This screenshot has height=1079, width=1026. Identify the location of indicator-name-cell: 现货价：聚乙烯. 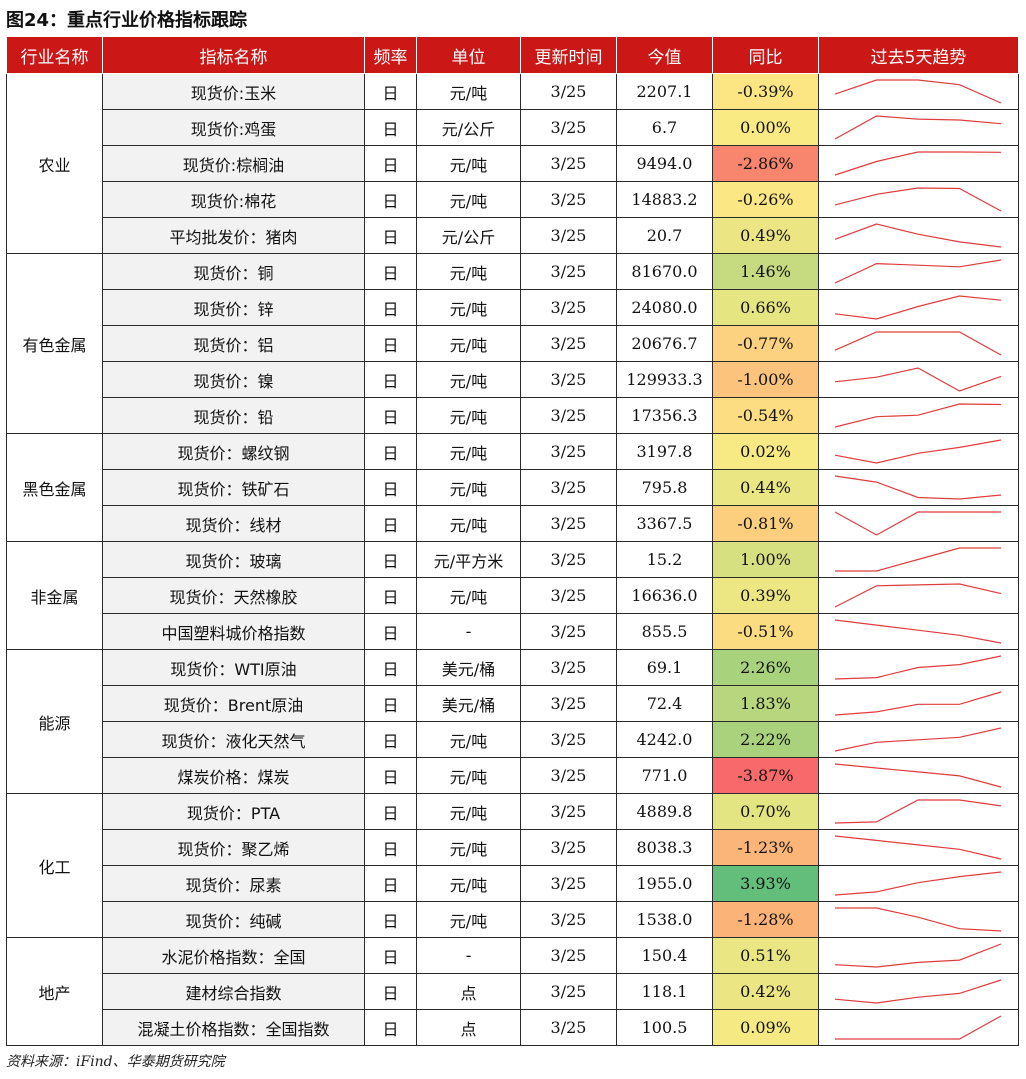
(233, 847).